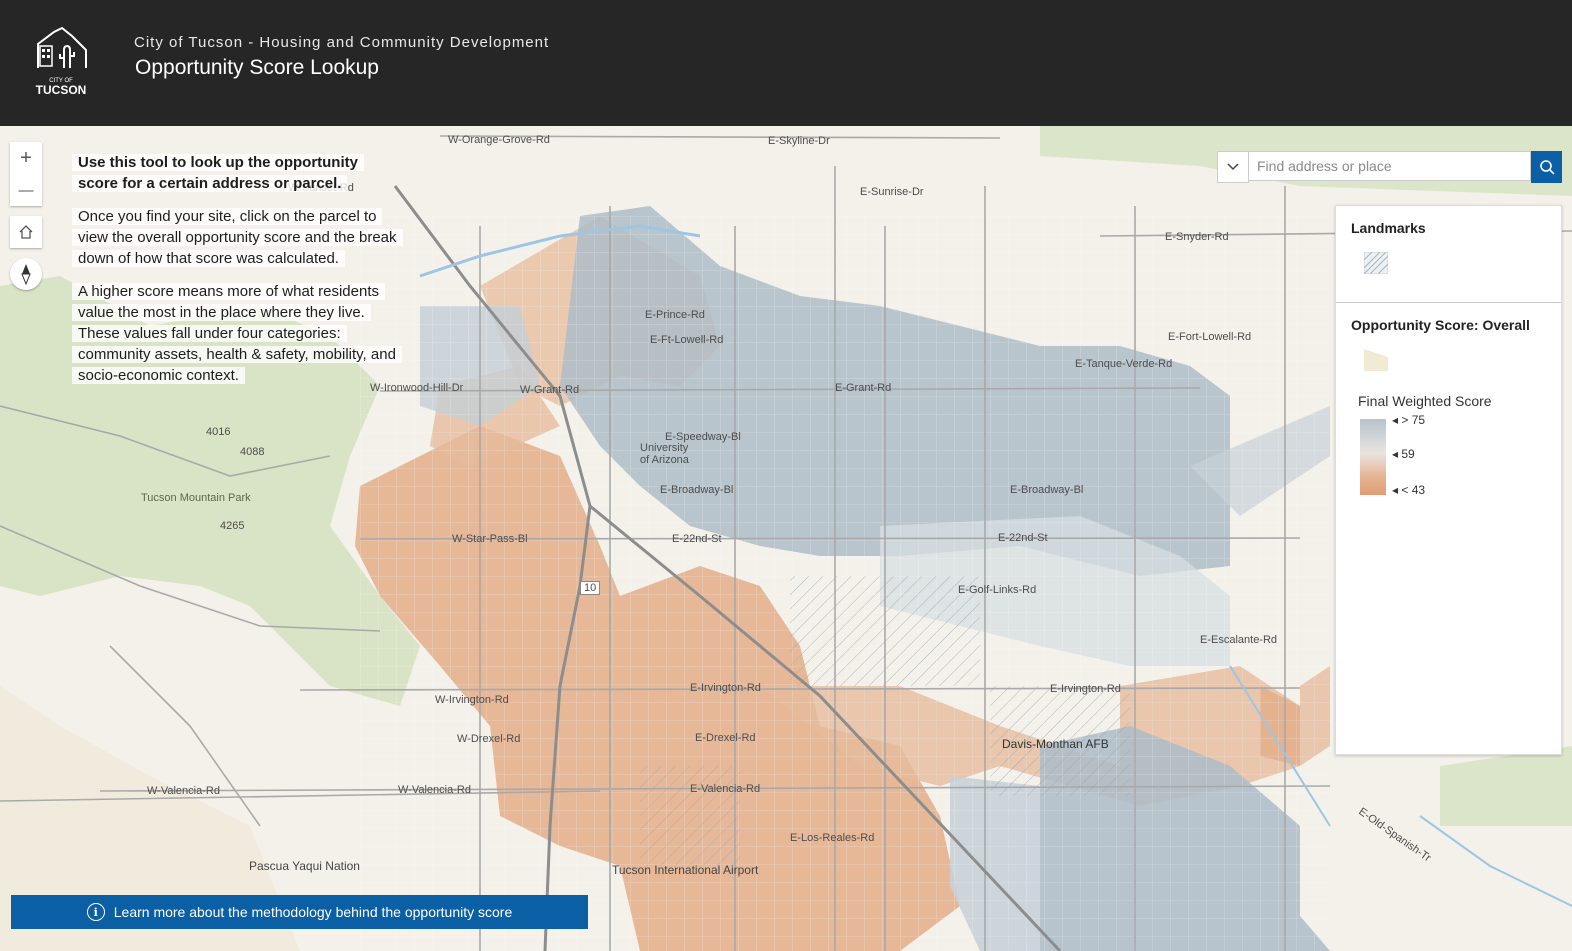 The width and height of the screenshot is (1572, 951). What do you see at coordinates (232, 526) in the screenshot?
I see `map-label: 4265` at bounding box center [232, 526].